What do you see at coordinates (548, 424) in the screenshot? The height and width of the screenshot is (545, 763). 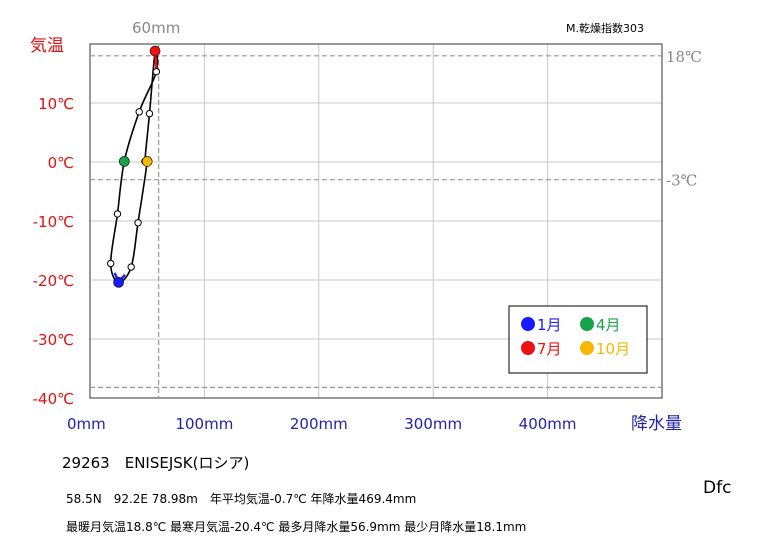 I see `x-tick-label: 400mm` at bounding box center [548, 424].